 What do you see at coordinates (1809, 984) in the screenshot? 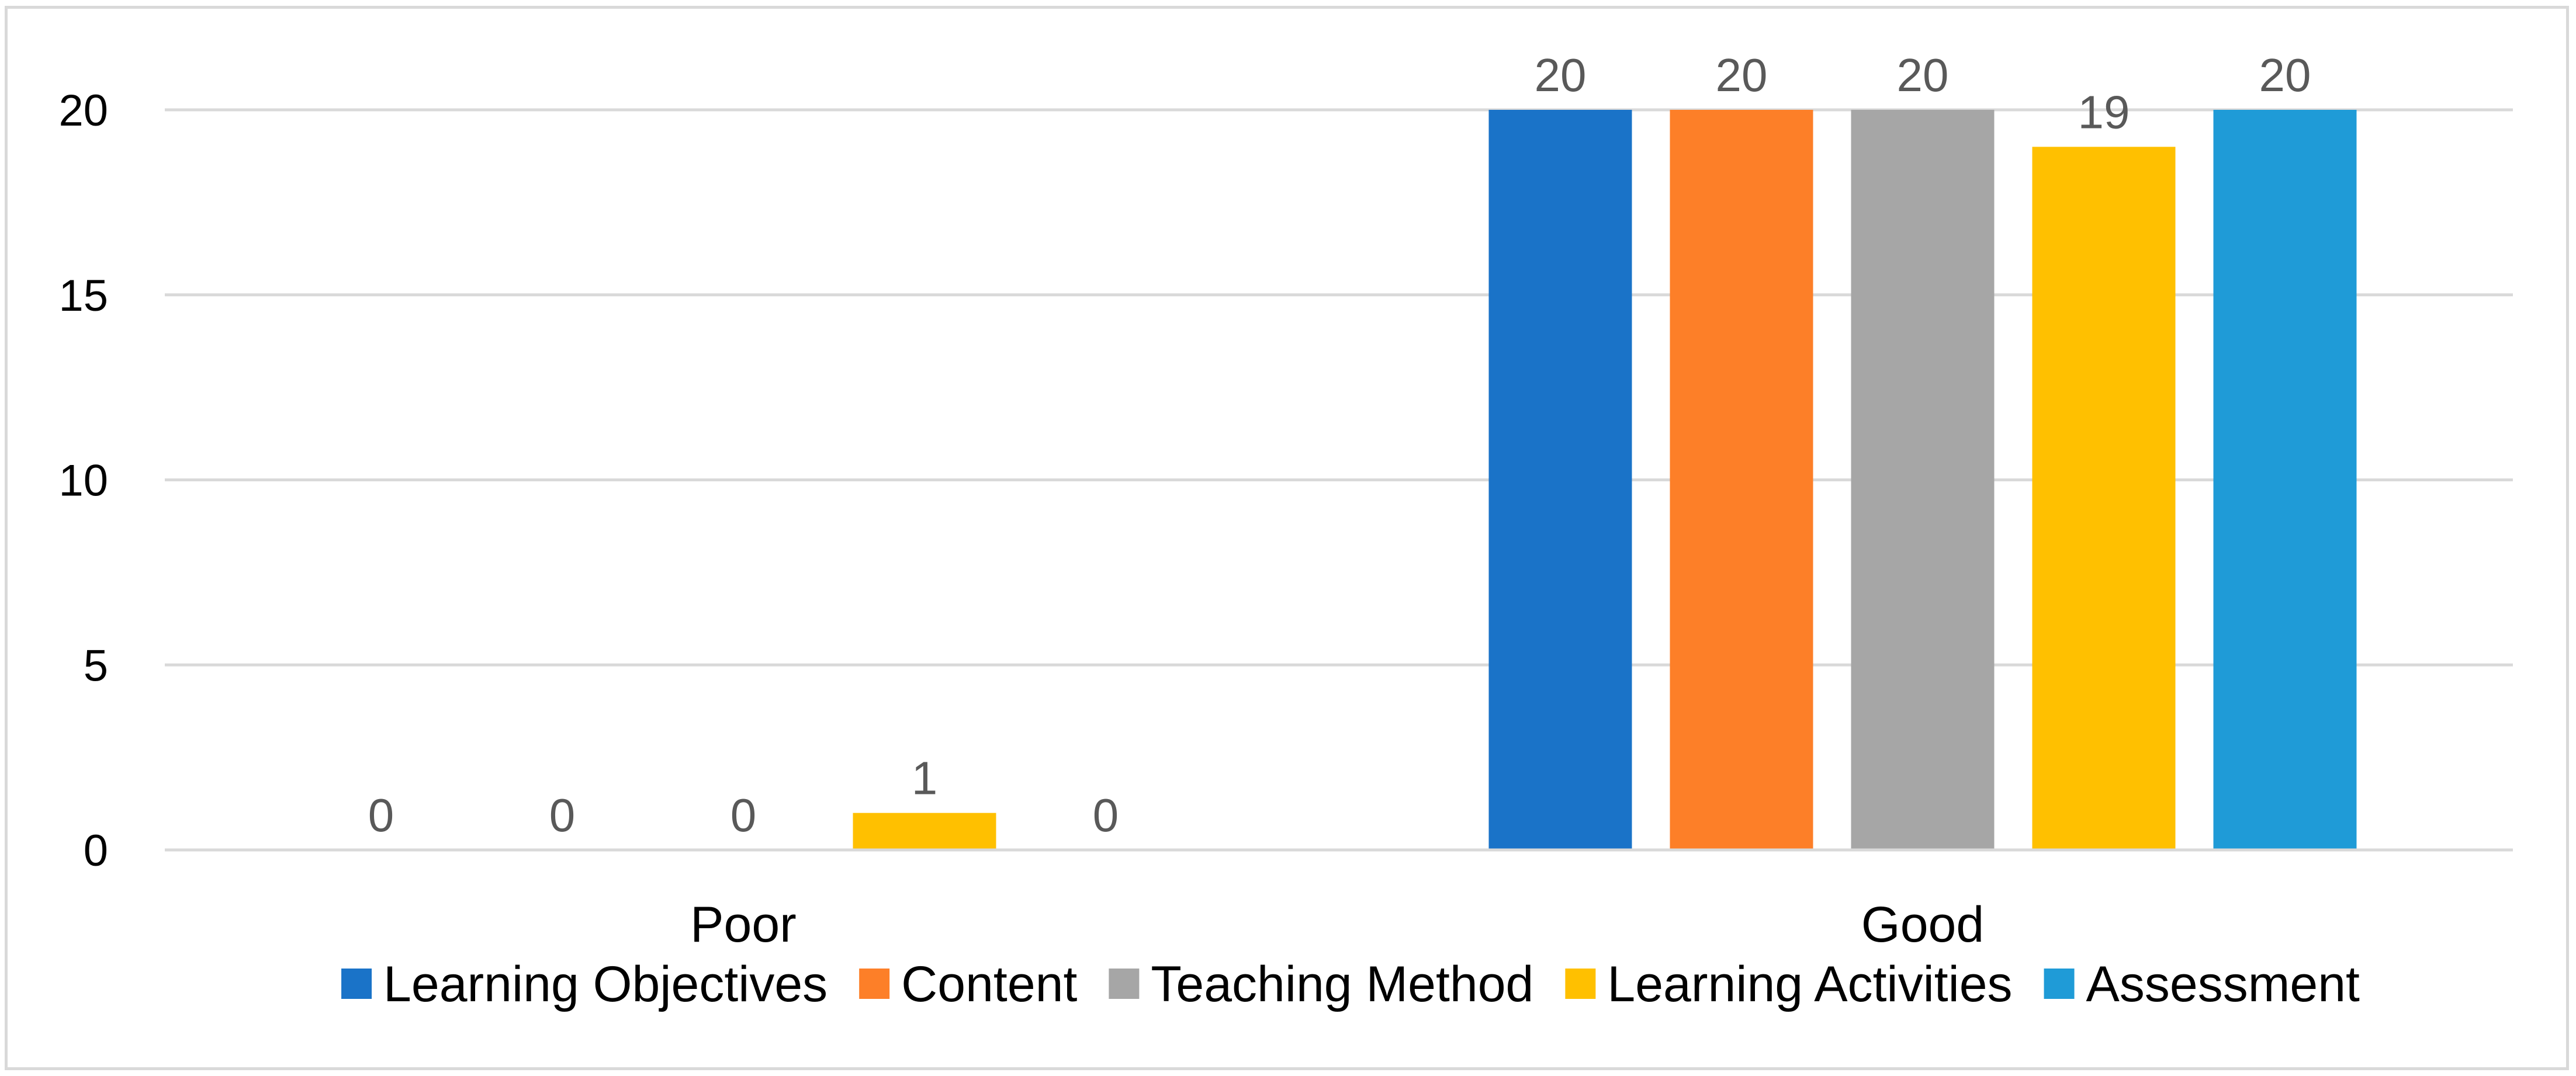
I see `legend-label: Learning Activities` at bounding box center [1809, 984].